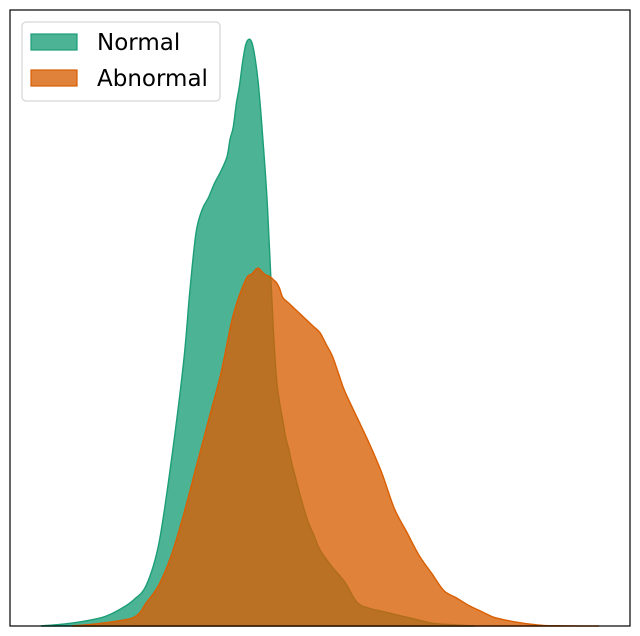 This screenshot has width=640, height=636. I want to click on legend-label-normal: Normal, so click(138, 43).